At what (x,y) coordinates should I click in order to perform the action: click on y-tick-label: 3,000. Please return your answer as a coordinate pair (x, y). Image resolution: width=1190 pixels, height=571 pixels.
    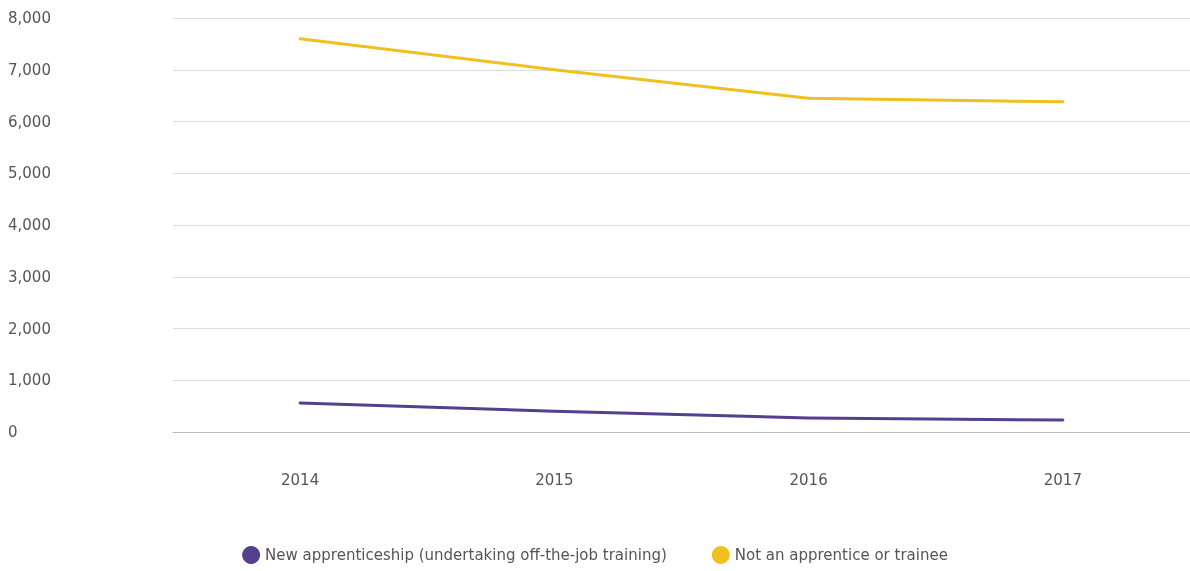
    Looking at the image, I should click on (29, 276).